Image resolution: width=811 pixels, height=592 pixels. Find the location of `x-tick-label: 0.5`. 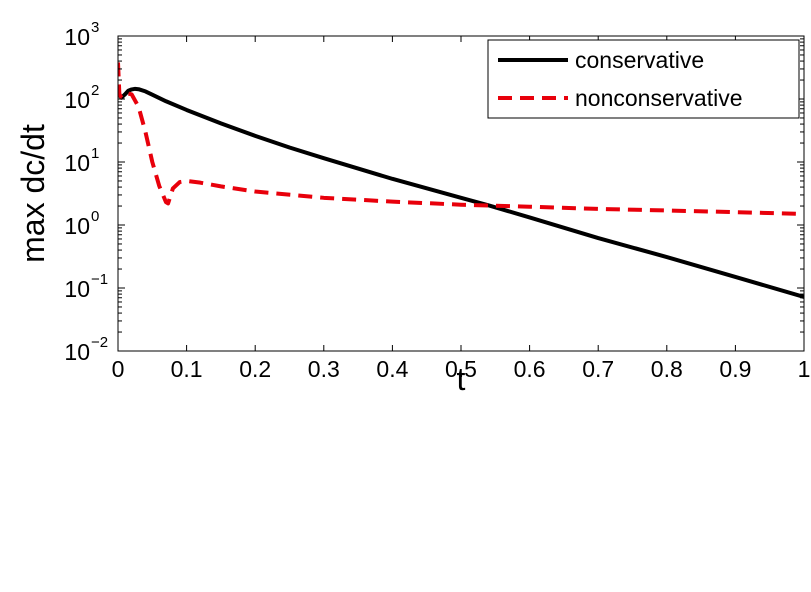

x-tick-label: 0.5 is located at coordinates (461, 369).